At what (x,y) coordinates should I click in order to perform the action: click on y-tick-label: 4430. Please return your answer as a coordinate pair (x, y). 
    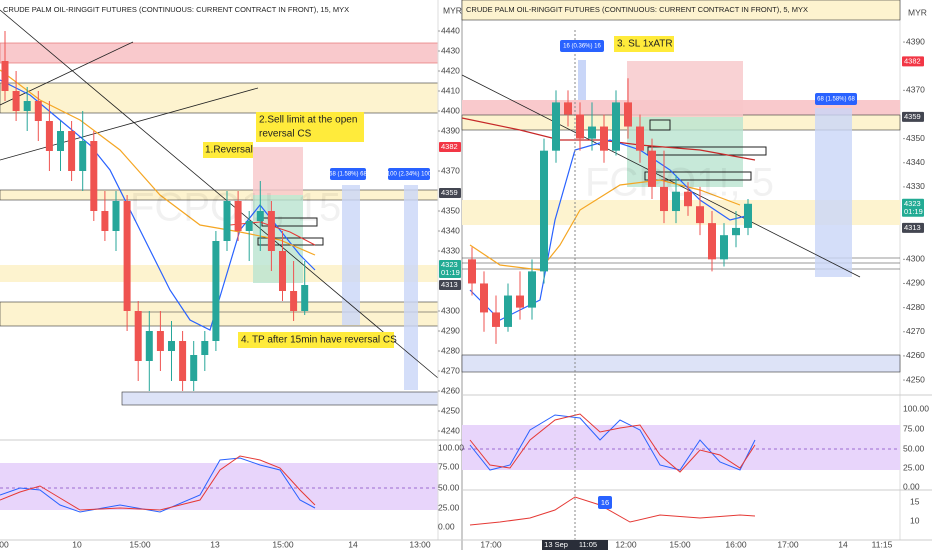
    Looking at the image, I should click on (450, 50).